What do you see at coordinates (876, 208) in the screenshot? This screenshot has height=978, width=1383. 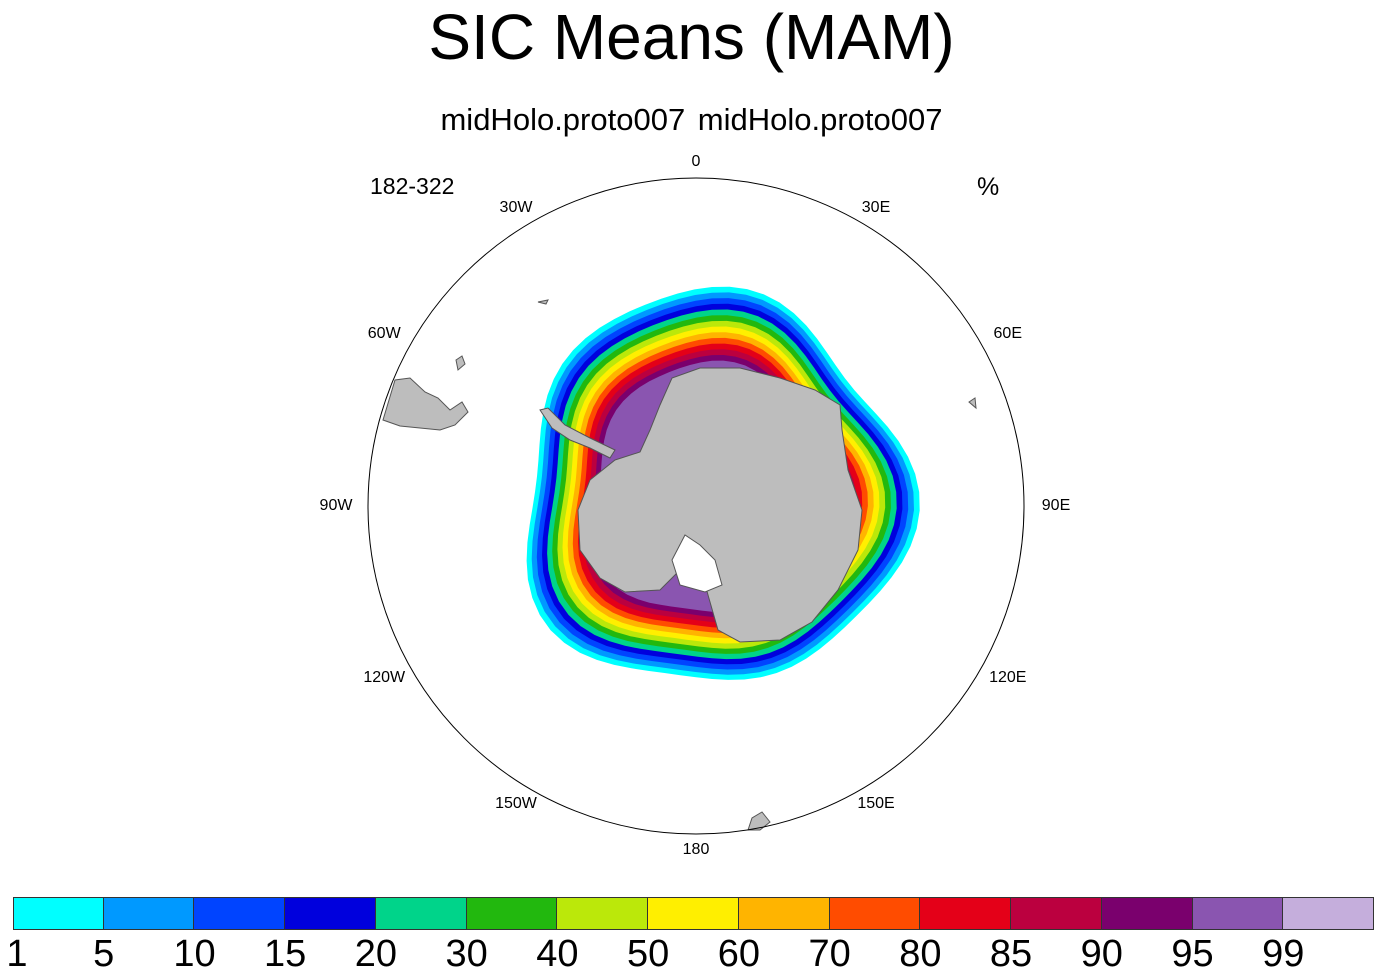 I see `longitude-label: 30E` at bounding box center [876, 208].